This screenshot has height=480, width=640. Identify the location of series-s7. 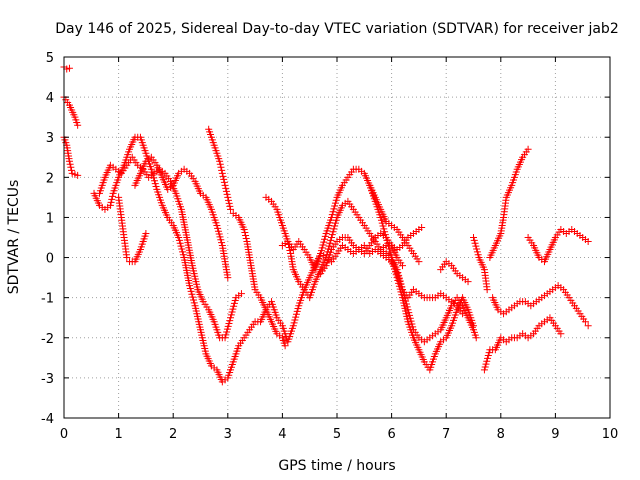
(181, 217).